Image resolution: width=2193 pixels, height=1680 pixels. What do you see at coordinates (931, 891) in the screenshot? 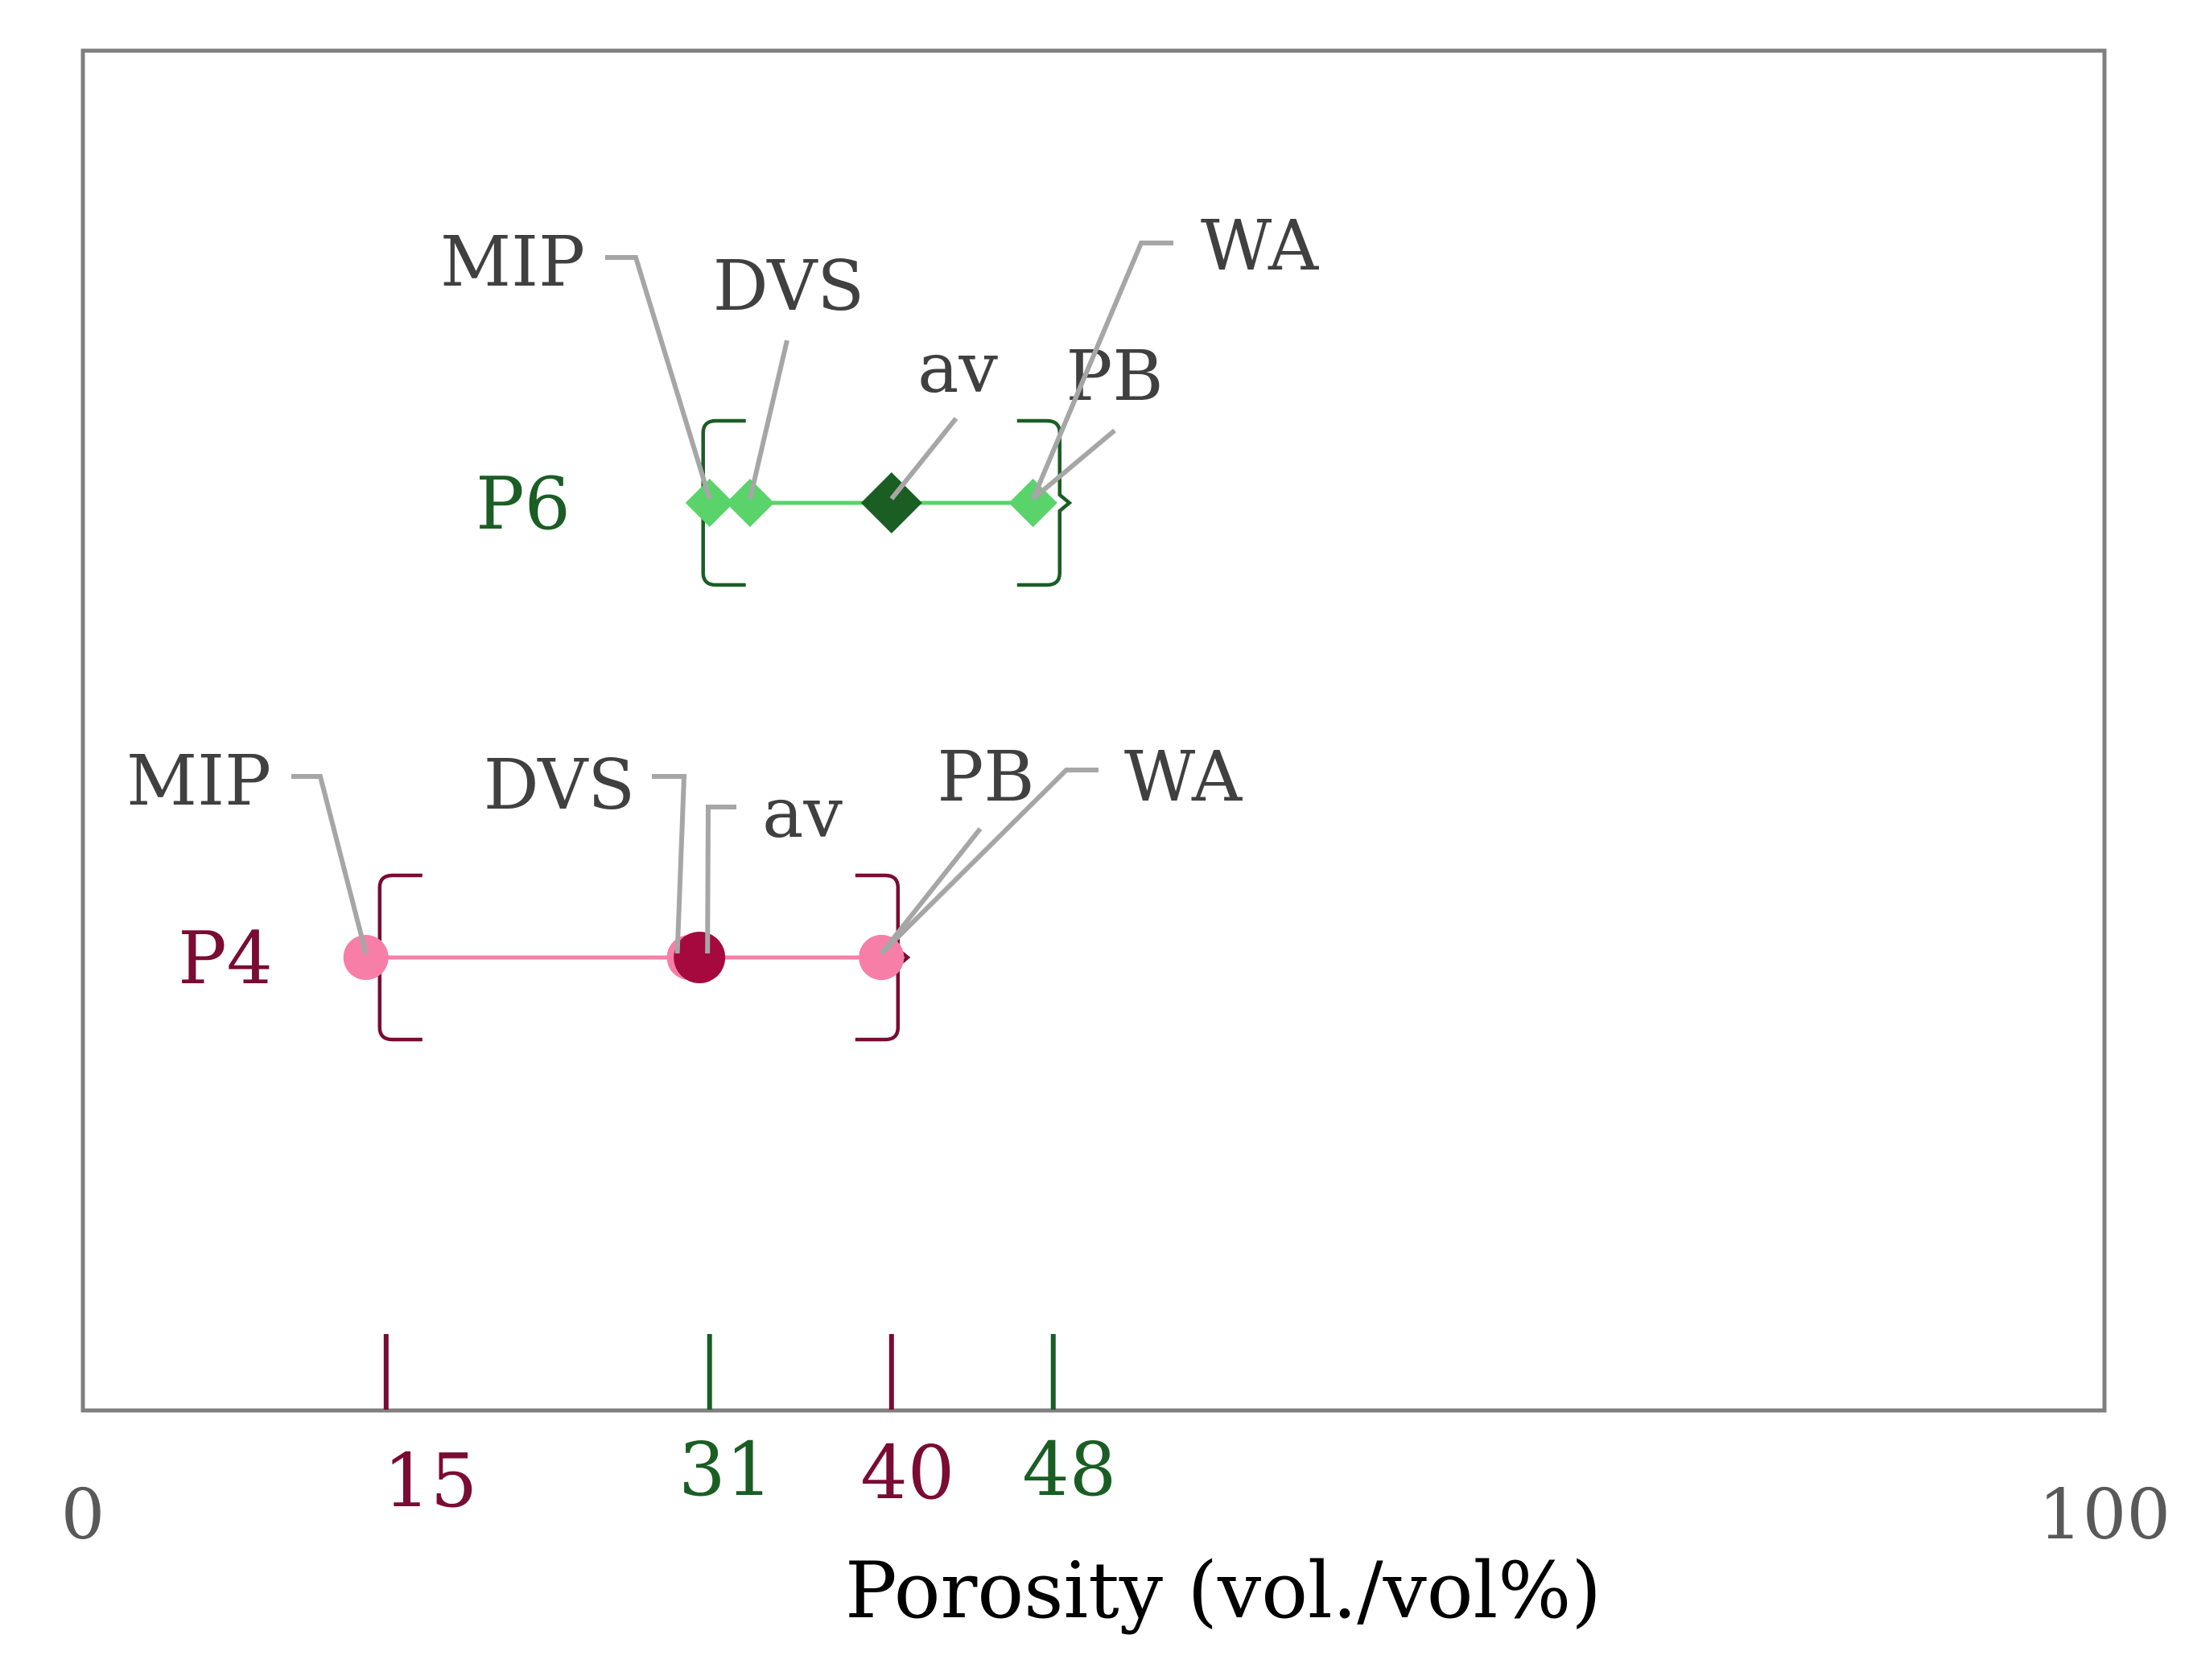
I see `leader-line-p4-pb` at bounding box center [931, 891].